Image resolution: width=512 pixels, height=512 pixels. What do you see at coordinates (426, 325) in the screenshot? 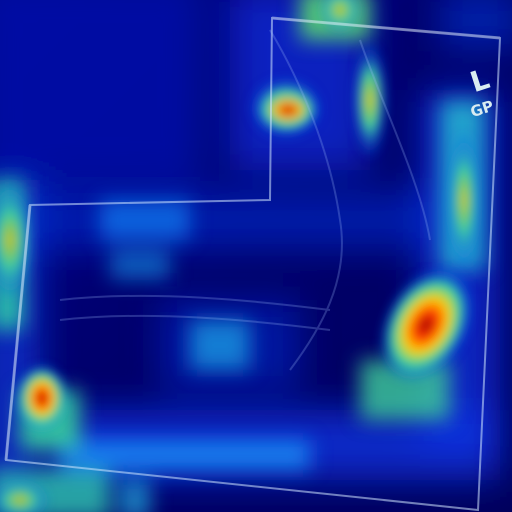
I see `hotspot-right` at bounding box center [426, 325].